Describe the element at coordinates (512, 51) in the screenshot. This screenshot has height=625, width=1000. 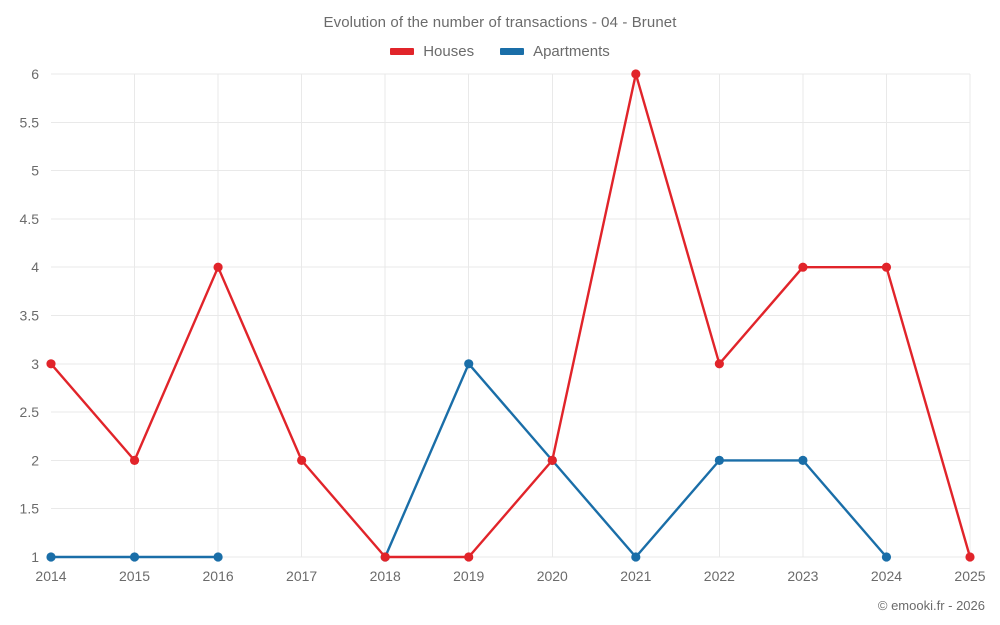
I see `legend-swatch-apartments` at that location.